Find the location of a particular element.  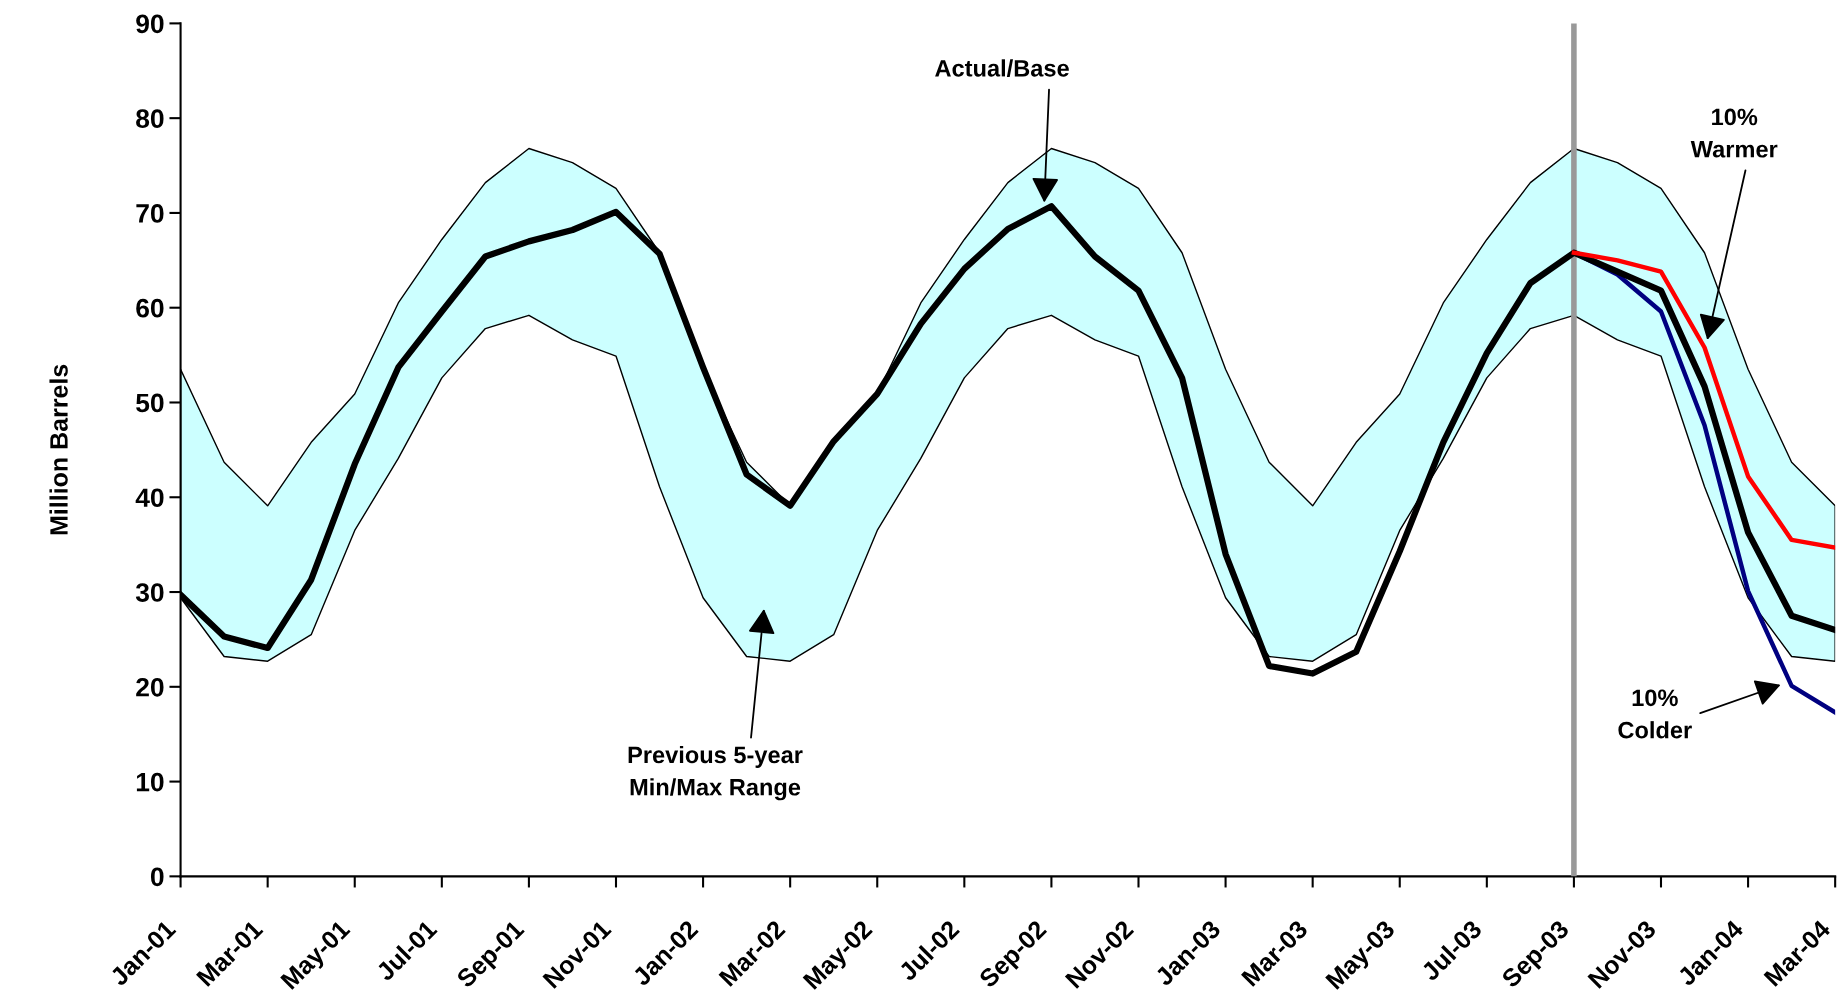

y-tick-label: 40 is located at coordinates (149, 498).